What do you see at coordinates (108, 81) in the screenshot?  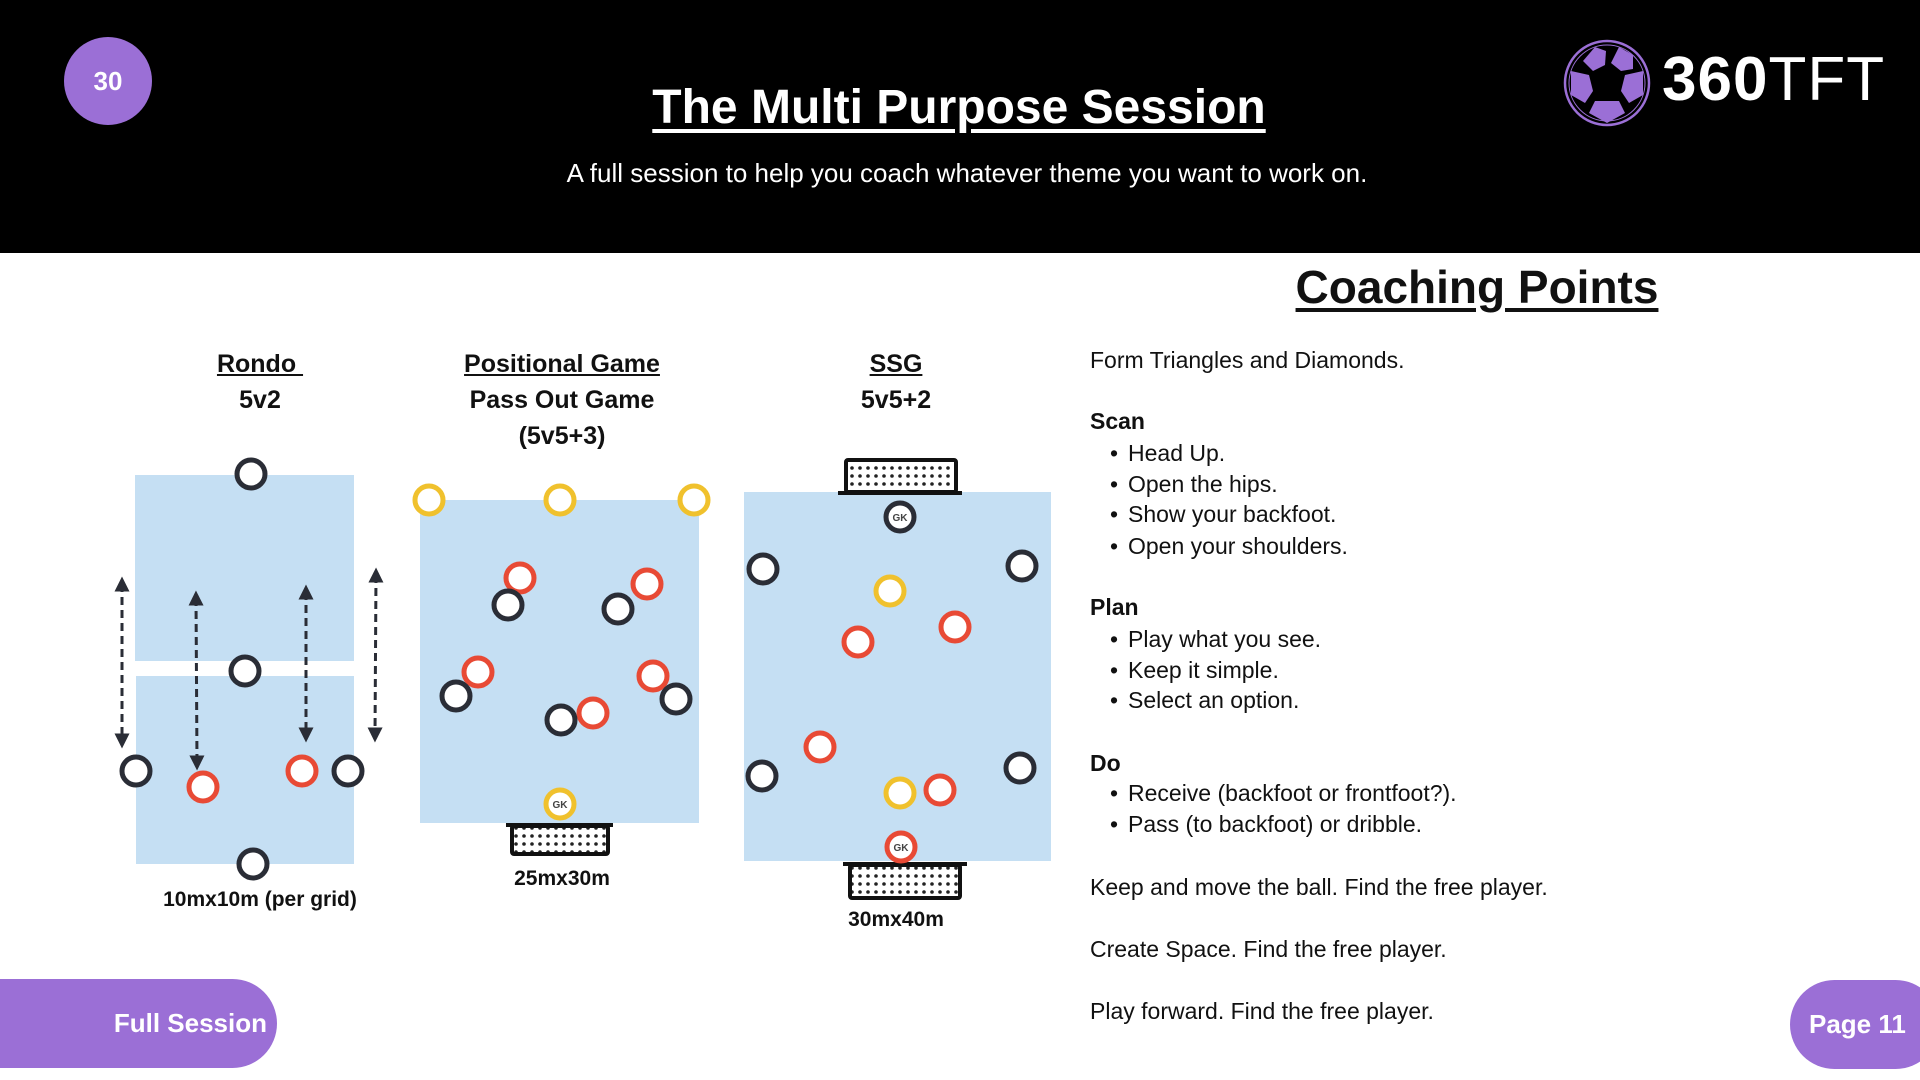 I see `session-number-badge: 30` at bounding box center [108, 81].